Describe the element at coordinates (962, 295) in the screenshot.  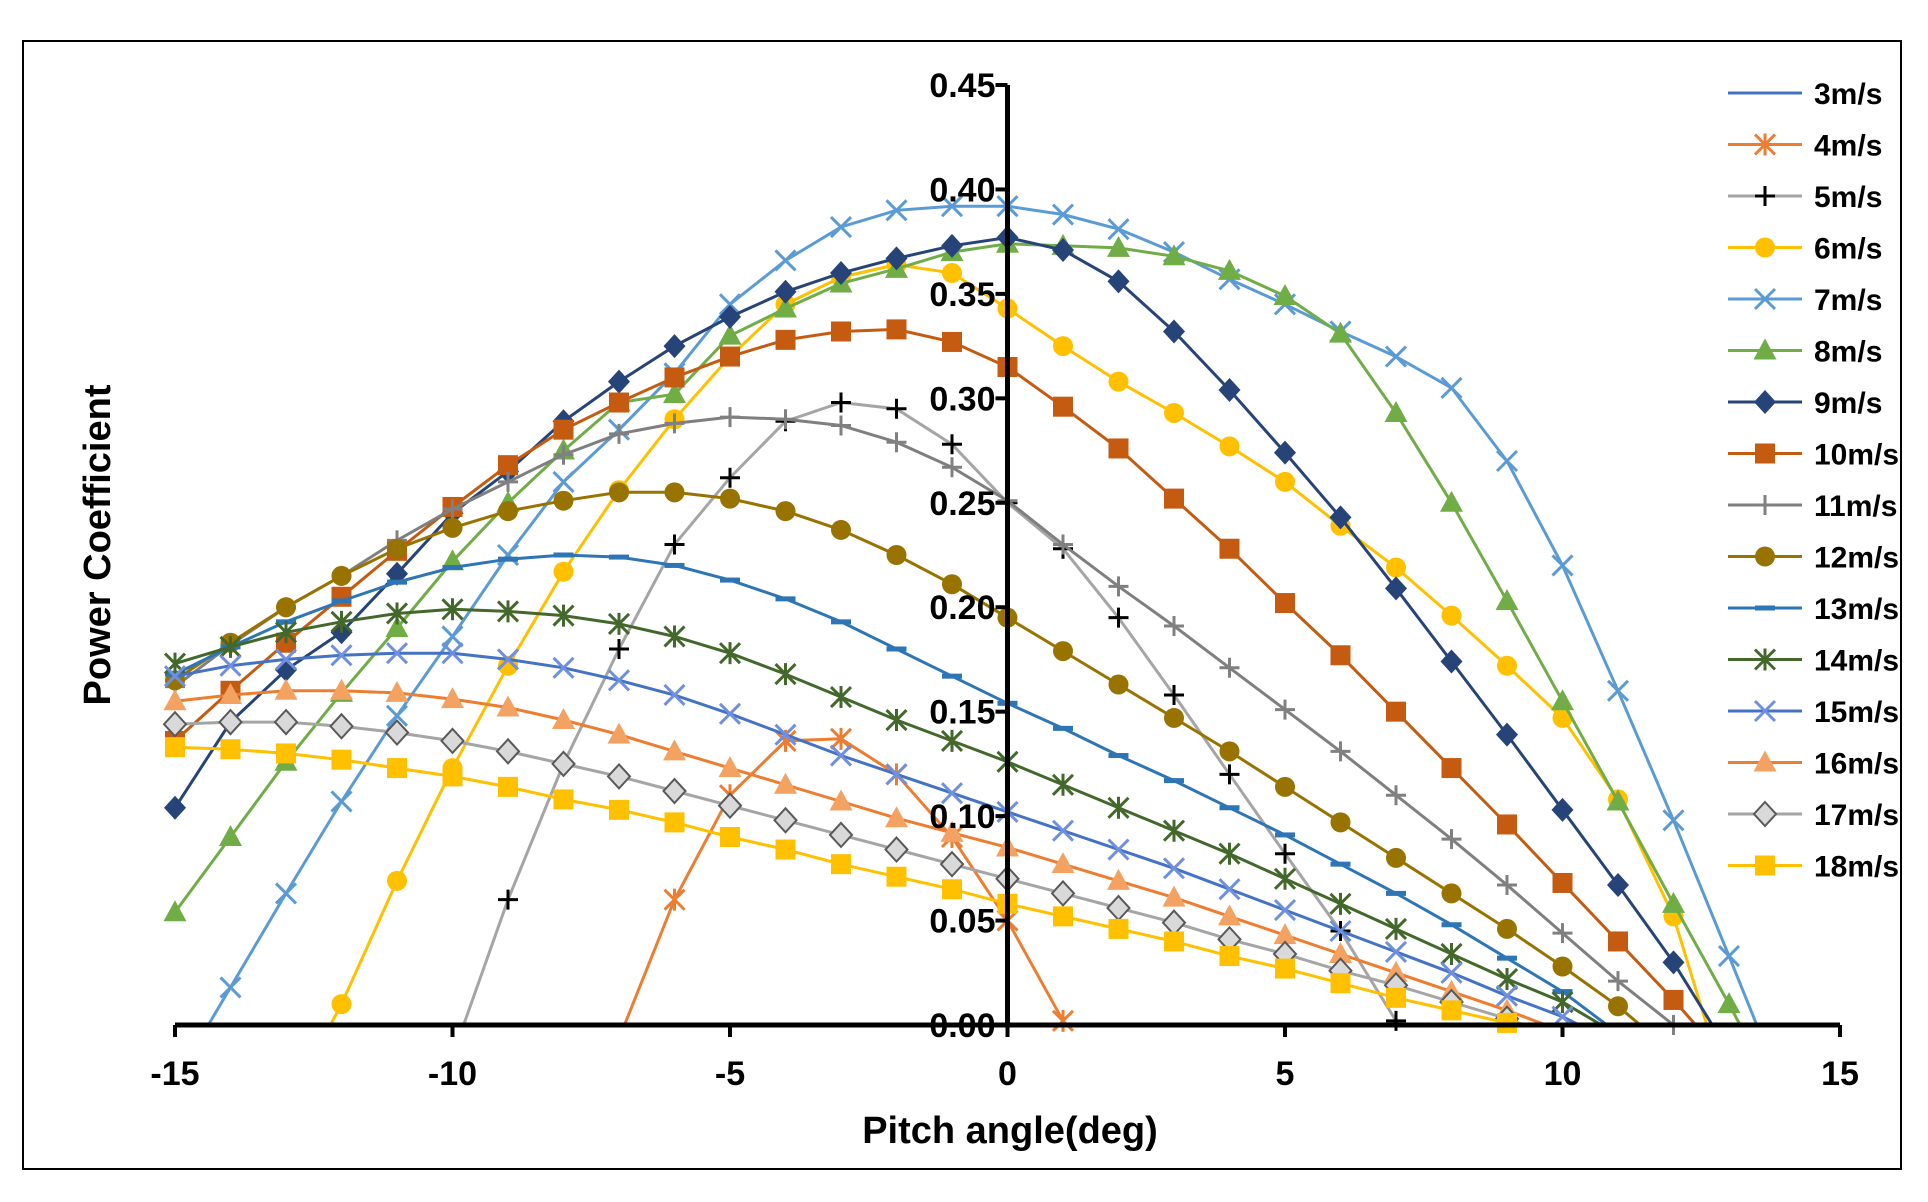
I see `y-tick-label: 0.35` at that location.